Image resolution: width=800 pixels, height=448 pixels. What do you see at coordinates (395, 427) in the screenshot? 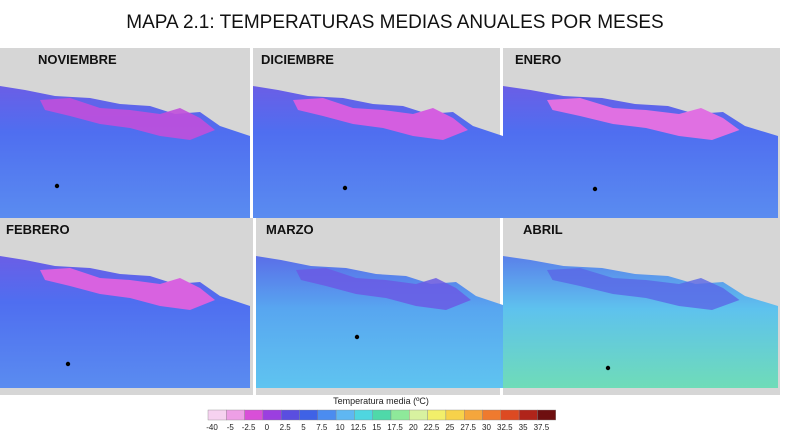
I see `legend-label: 17.5` at bounding box center [395, 427].